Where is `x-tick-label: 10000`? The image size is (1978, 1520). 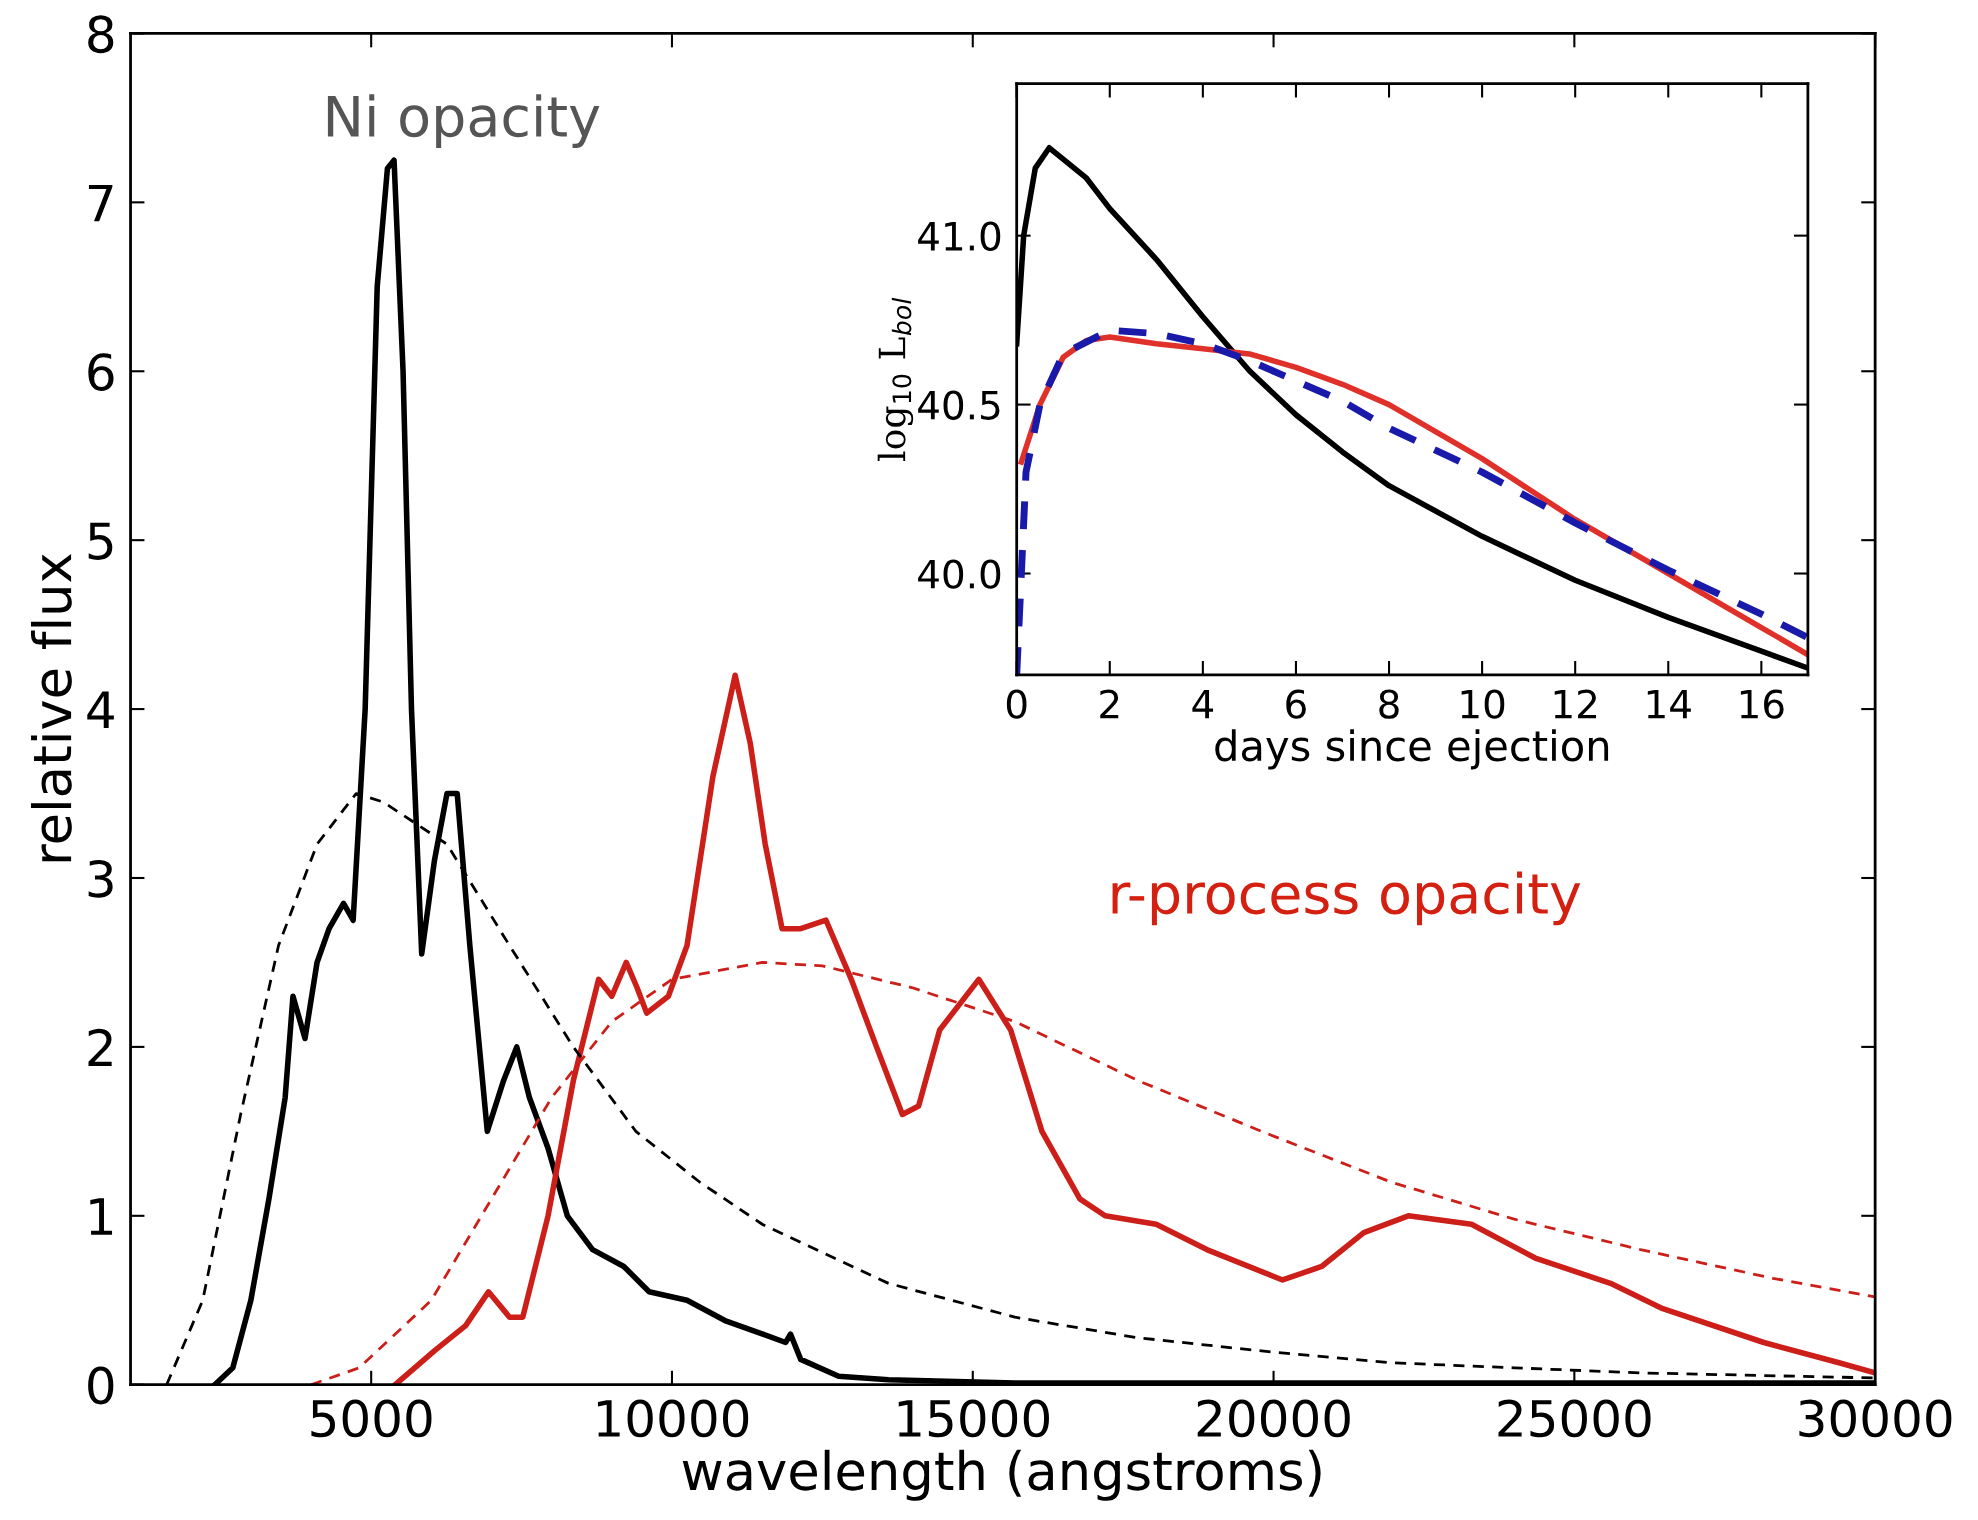 x-tick-label: 10000 is located at coordinates (673, 1418).